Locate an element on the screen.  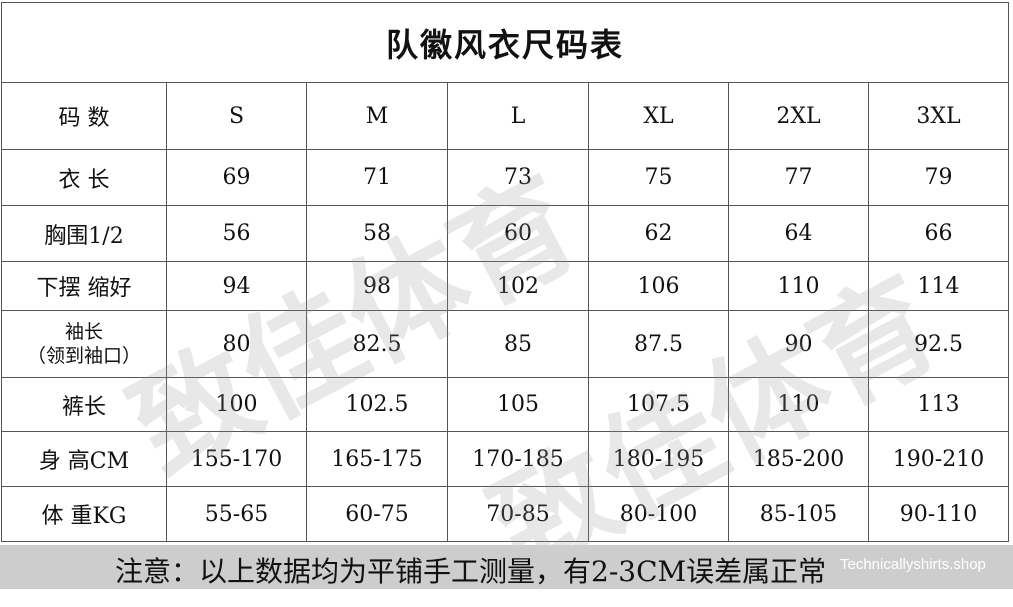
table-cell: 75 is located at coordinates (658, 177).